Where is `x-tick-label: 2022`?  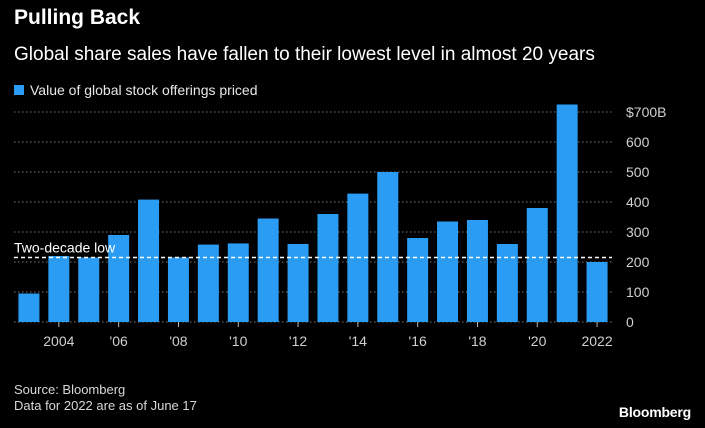
x-tick-label: 2022 is located at coordinates (596, 341).